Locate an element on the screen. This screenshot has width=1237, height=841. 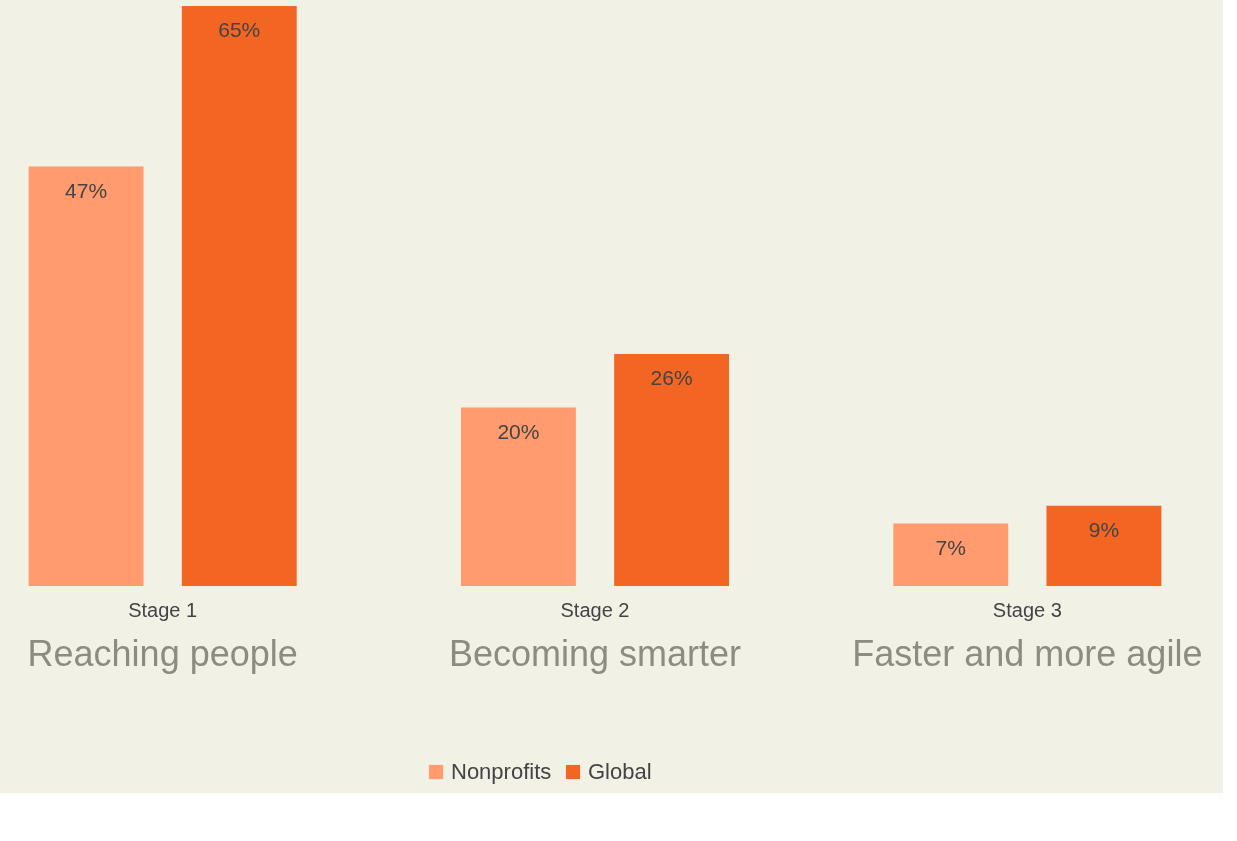
text: Becoming smarter is located at coordinates (595, 653).